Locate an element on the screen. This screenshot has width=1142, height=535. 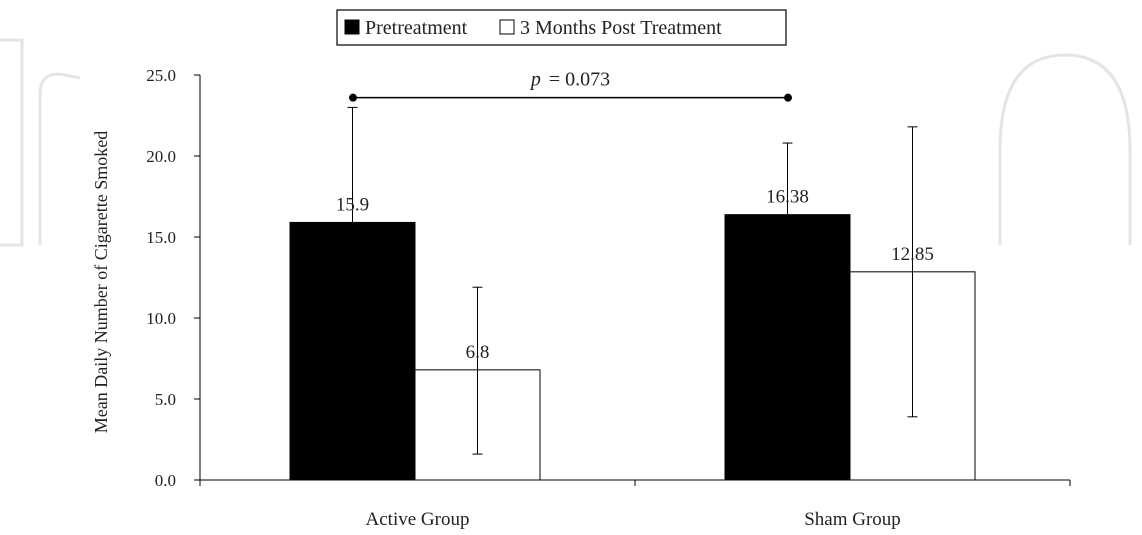
category-label: Sham Group is located at coordinates (852, 519).